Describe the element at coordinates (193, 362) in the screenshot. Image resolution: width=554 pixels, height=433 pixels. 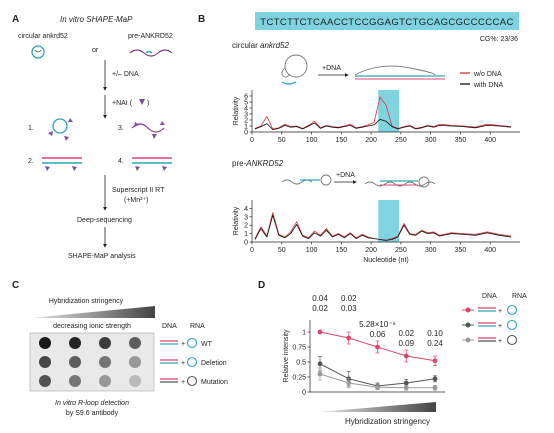
I see `row-legend-deletion: + Deletion` at that location.